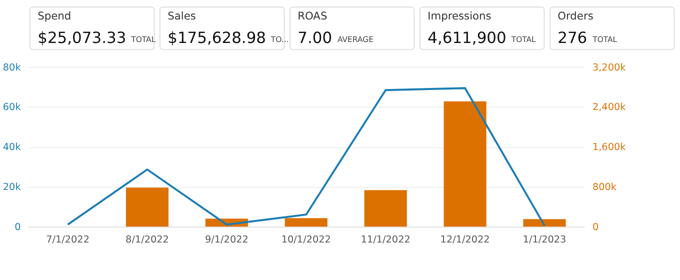 This screenshot has height=280, width=680. I want to click on text: Orders, so click(576, 16).